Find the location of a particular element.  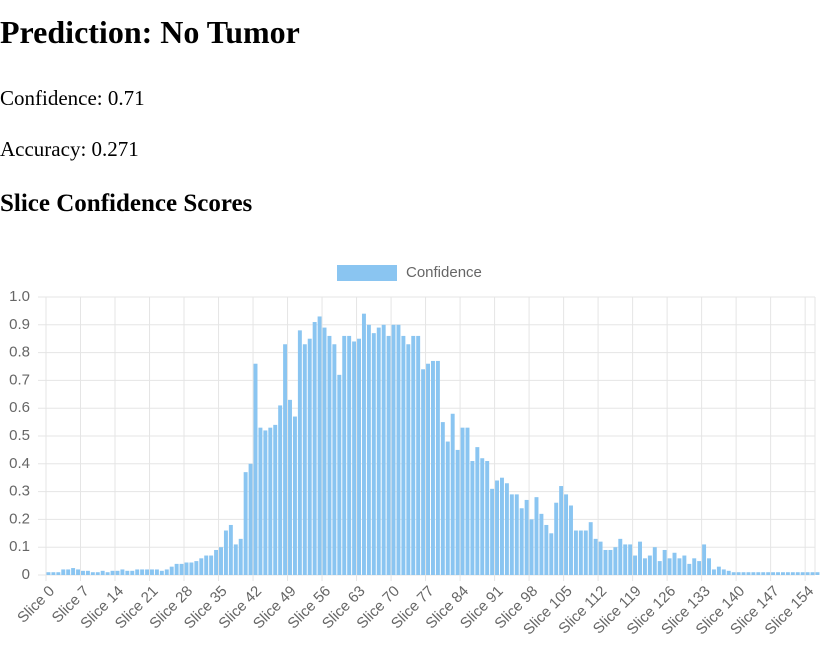

y-tick-label: 0.8 is located at coordinates (19, 352).